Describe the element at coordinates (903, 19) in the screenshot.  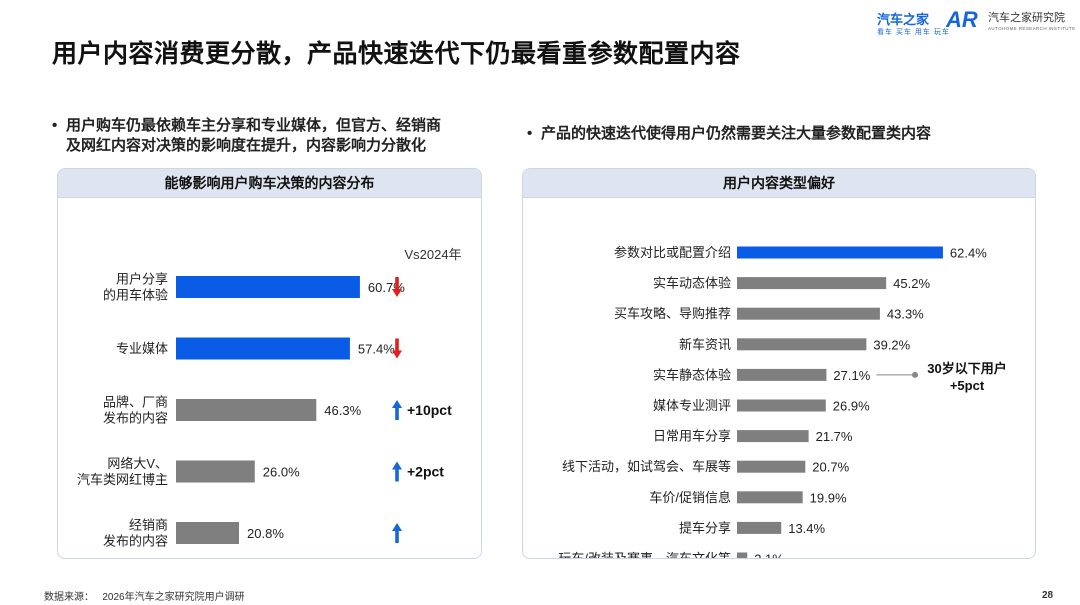
I see `autohome-logo-text: 汽车之家` at that location.